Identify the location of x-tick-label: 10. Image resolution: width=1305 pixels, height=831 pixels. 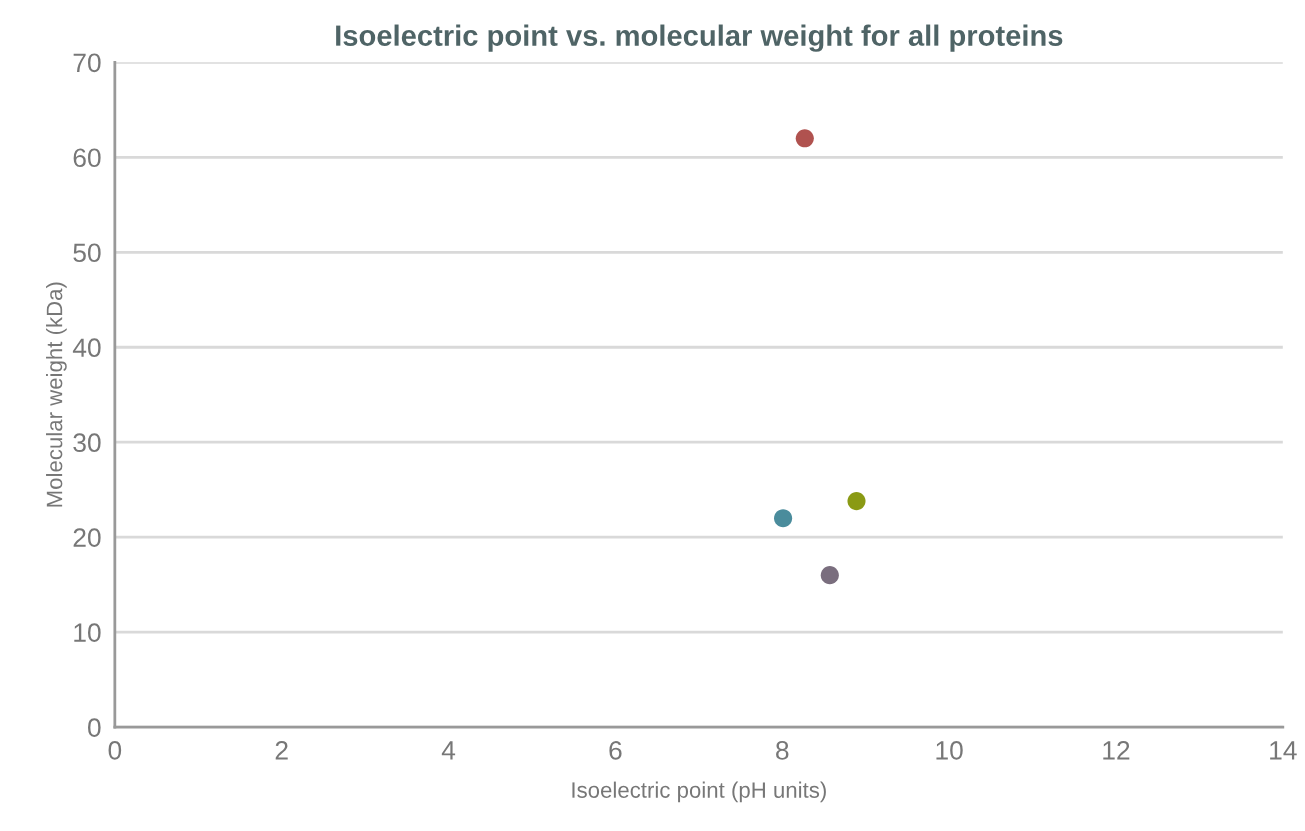
(949, 750).